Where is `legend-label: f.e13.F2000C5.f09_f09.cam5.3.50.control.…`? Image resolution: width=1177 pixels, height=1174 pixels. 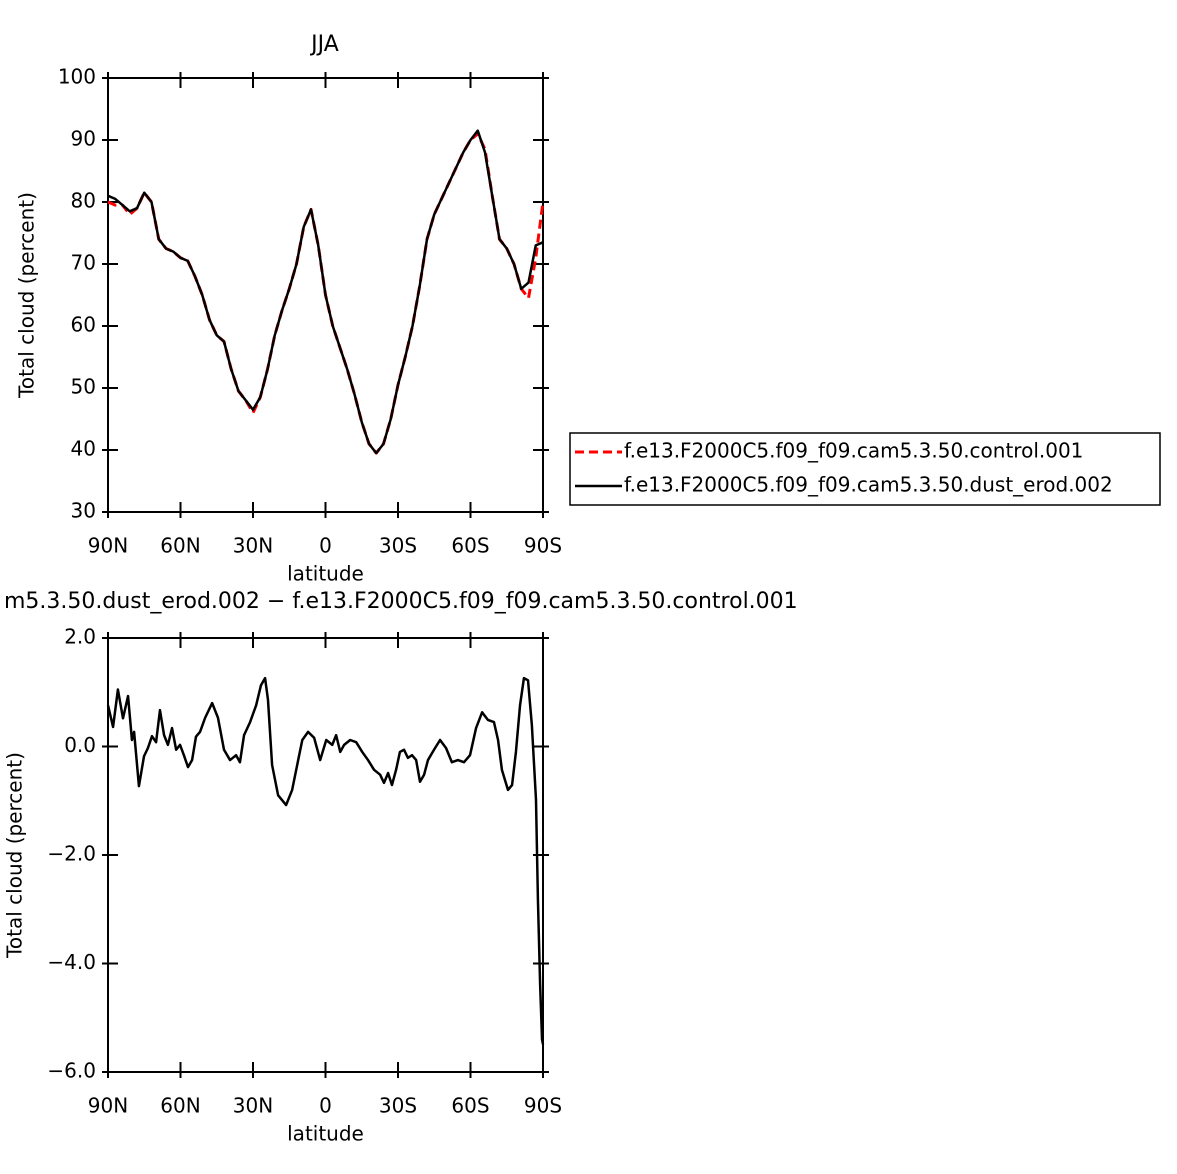
legend-label: f.e13.F2000C5.f09_f09.cam5.3.50.control.… is located at coordinates (853, 451).